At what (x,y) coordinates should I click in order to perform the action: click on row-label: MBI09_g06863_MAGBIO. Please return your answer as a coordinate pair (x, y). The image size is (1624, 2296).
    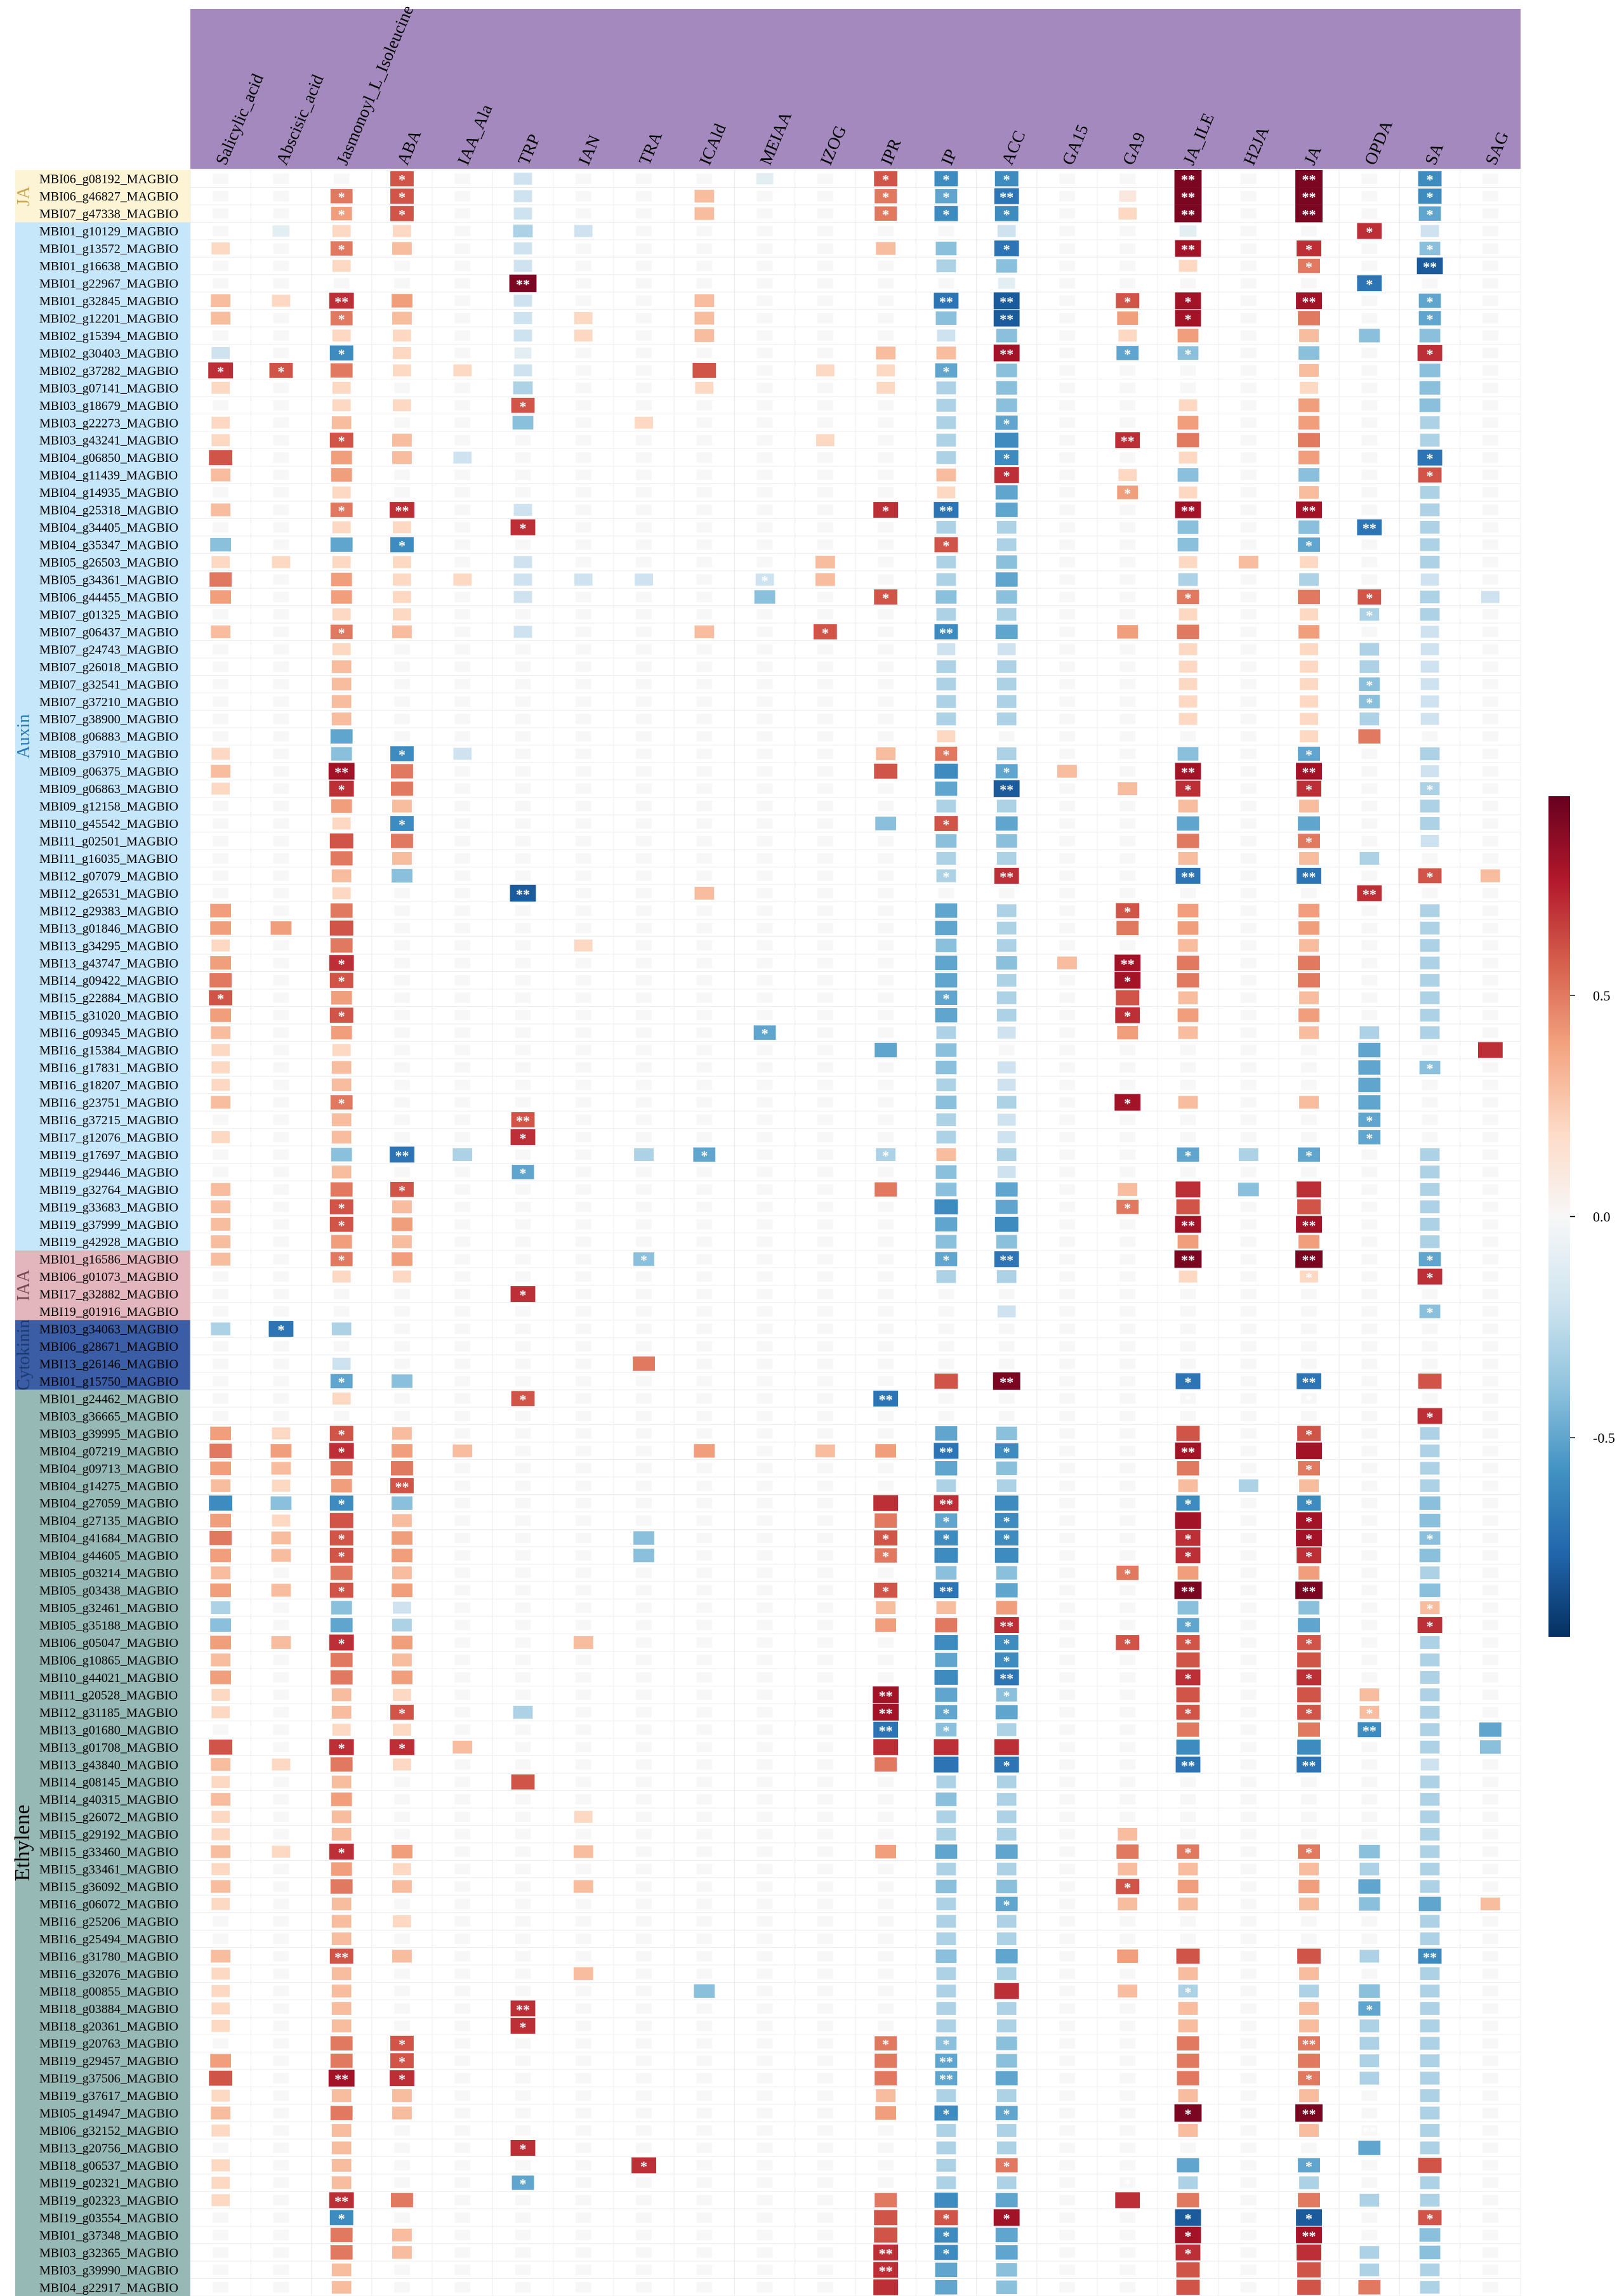
    Looking at the image, I should click on (109, 789).